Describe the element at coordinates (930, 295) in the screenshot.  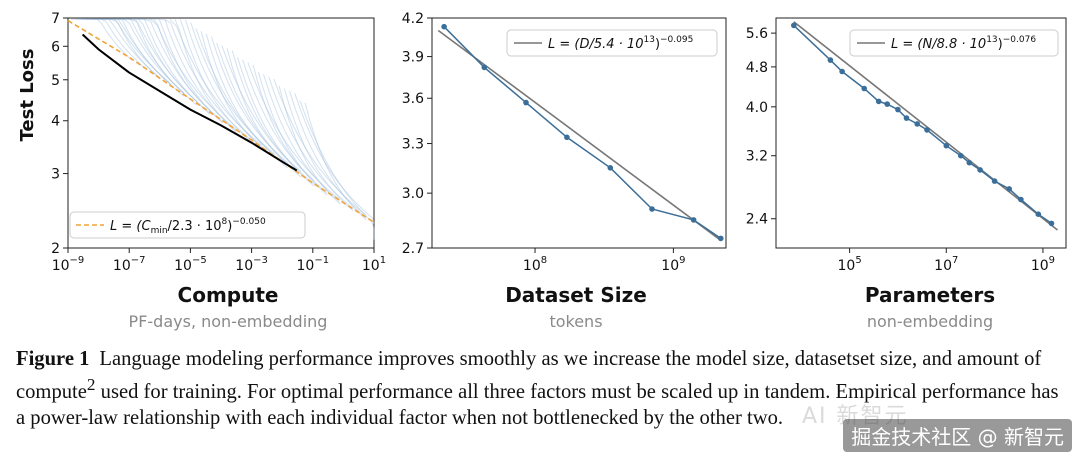
I see `parameters-title: Parameters` at that location.